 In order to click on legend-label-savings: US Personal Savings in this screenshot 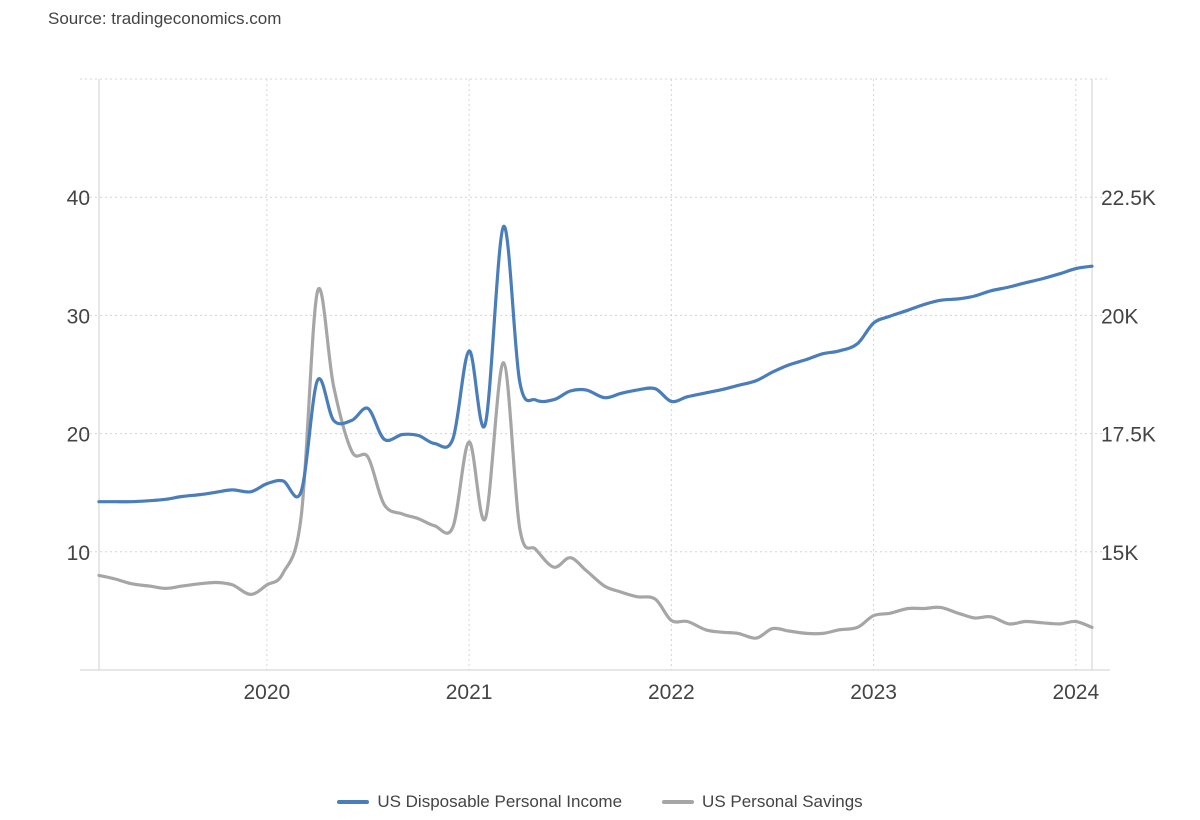, I will do `click(782, 801)`.